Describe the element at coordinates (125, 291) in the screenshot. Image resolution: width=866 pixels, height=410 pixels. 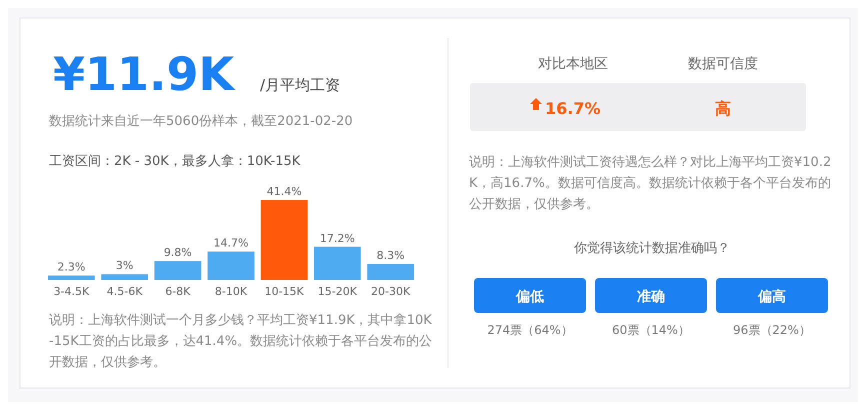
I see `x-tick-label: 4.5-6K` at that location.